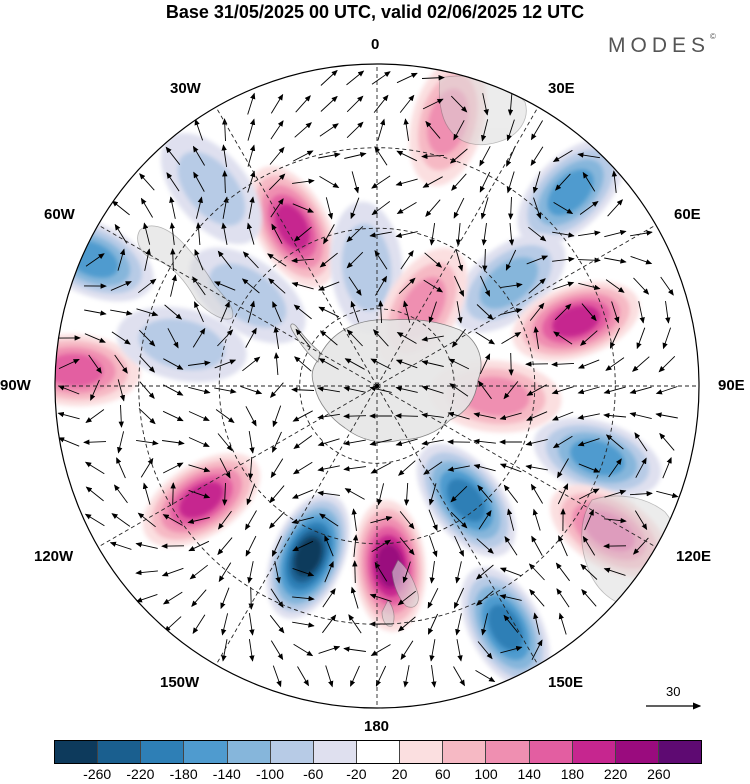 This screenshot has width=750, height=784. What do you see at coordinates (662, 46) in the screenshot?
I see `modes-logo: MODES©` at bounding box center [662, 46].